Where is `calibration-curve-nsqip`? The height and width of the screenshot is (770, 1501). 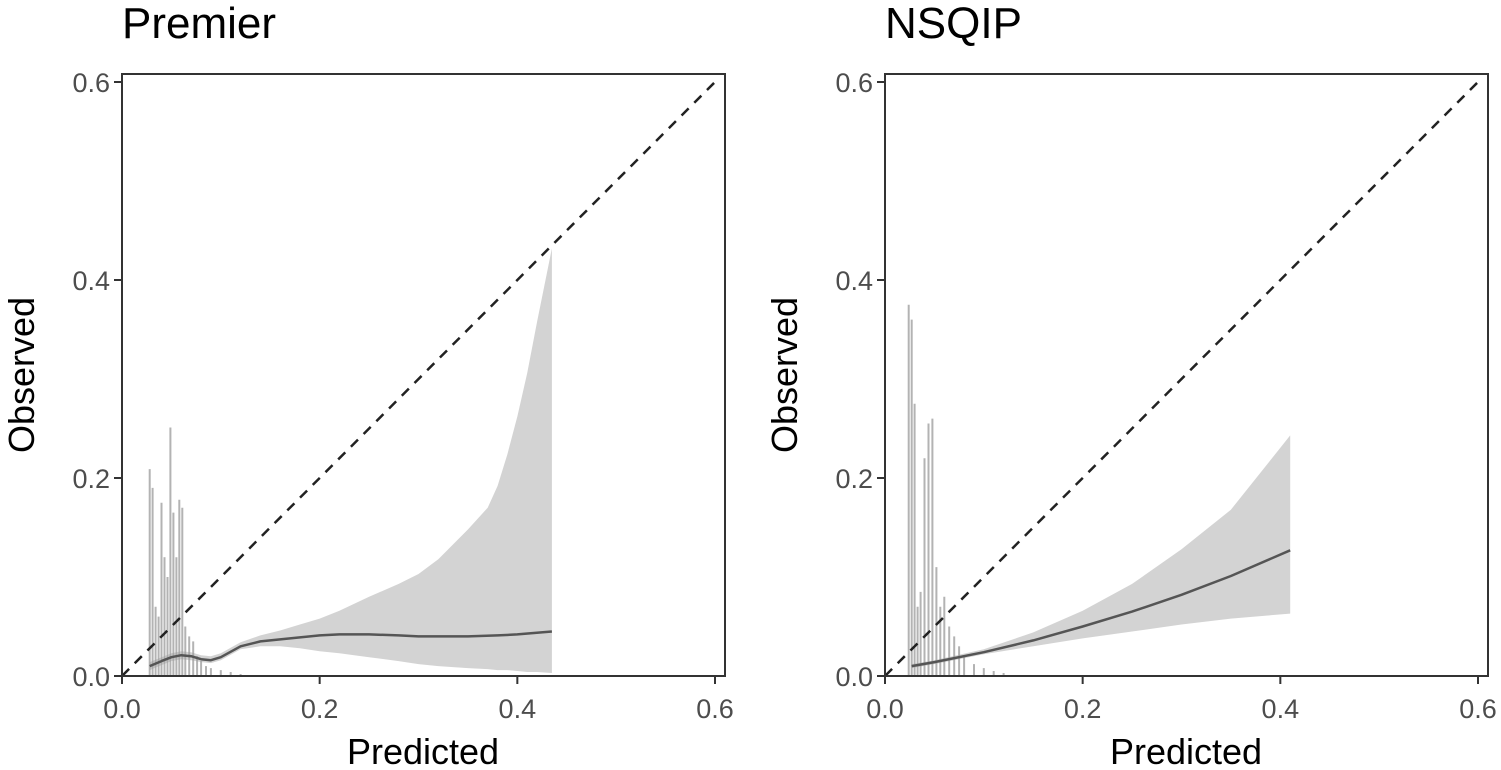
calibration-curve-nsqip is located at coordinates (1101, 608).